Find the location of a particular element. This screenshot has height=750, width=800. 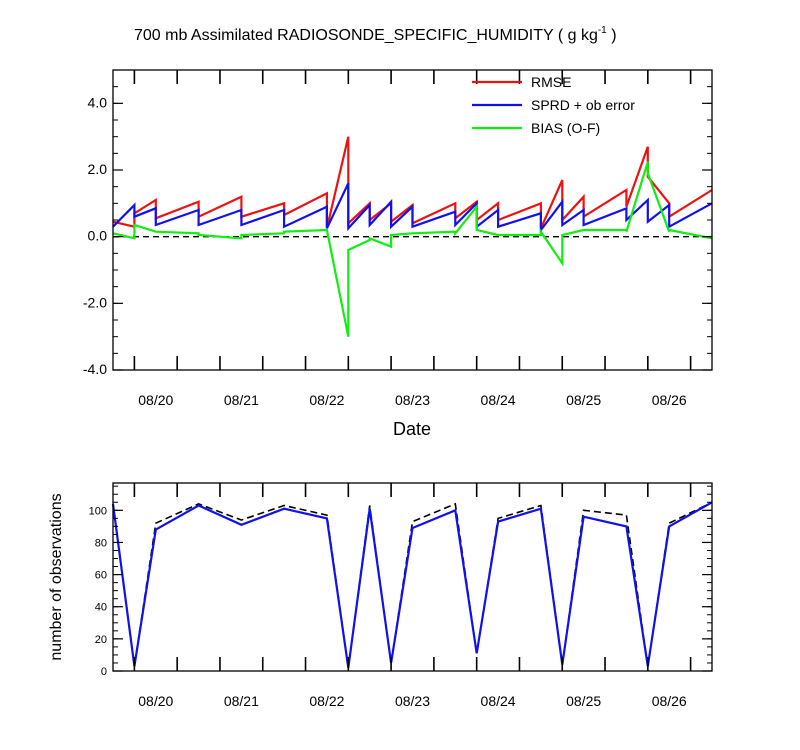

y-tick-label: 80 is located at coordinates (101, 543).